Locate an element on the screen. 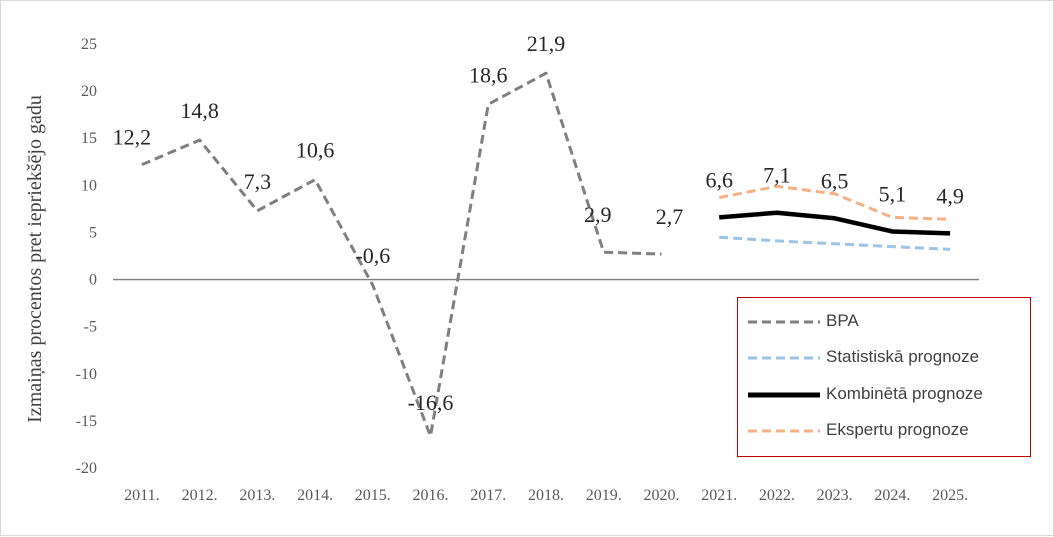 Image resolution: width=1054 pixels, height=537 pixels. data-label: -16,6 is located at coordinates (431, 402).